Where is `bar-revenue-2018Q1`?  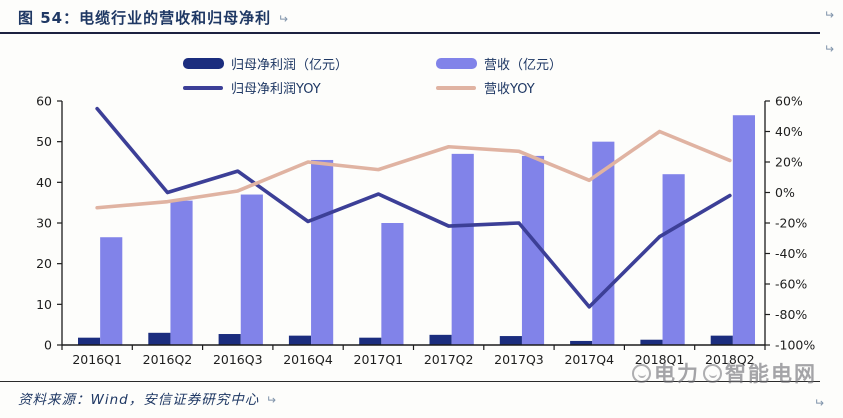
bar-revenue-2018Q1 is located at coordinates (673, 259).